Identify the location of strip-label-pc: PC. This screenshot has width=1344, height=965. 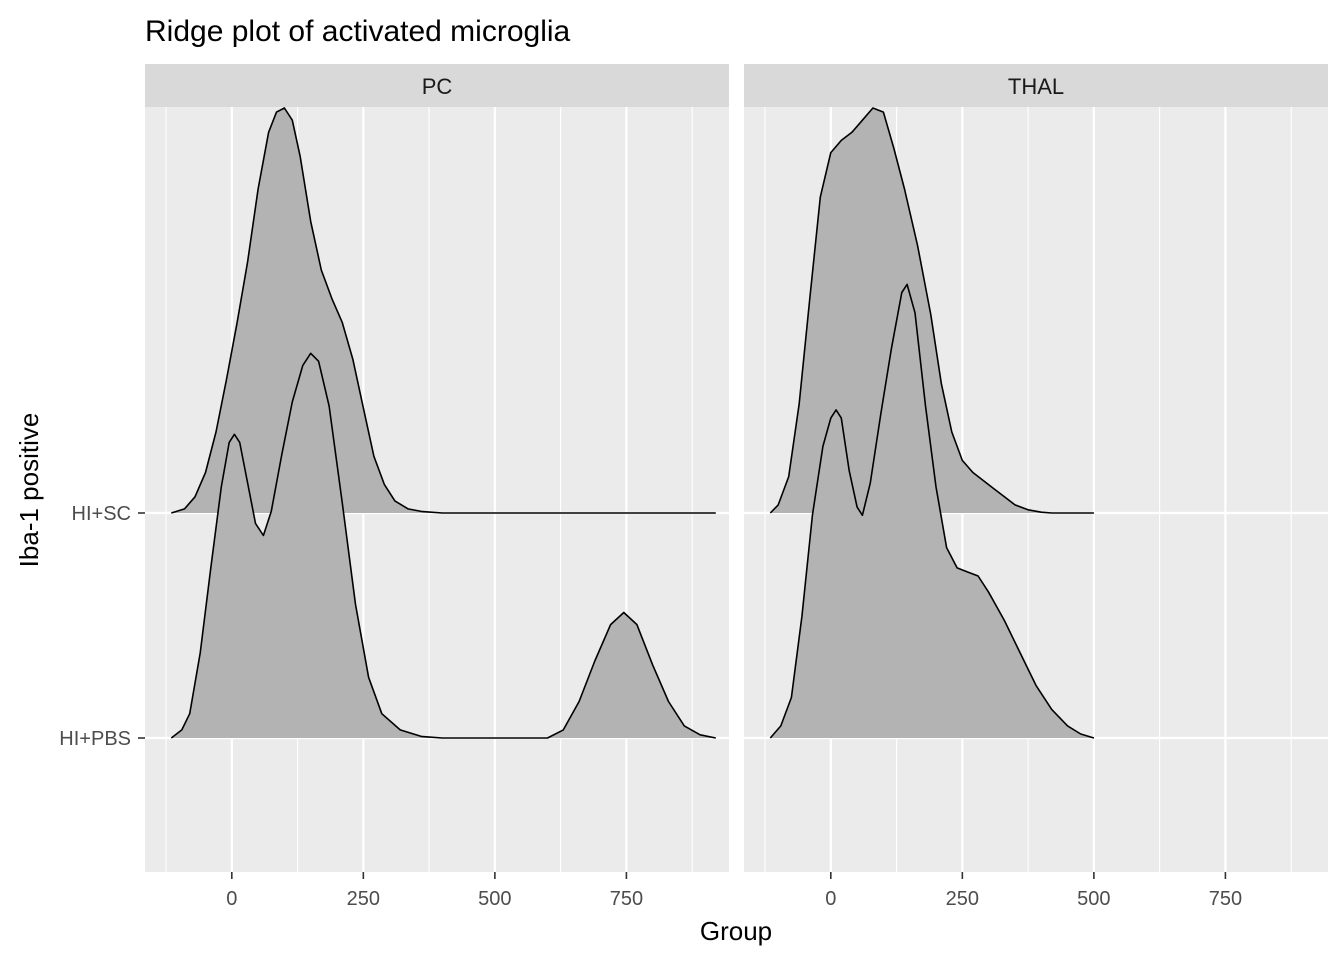
(437, 86).